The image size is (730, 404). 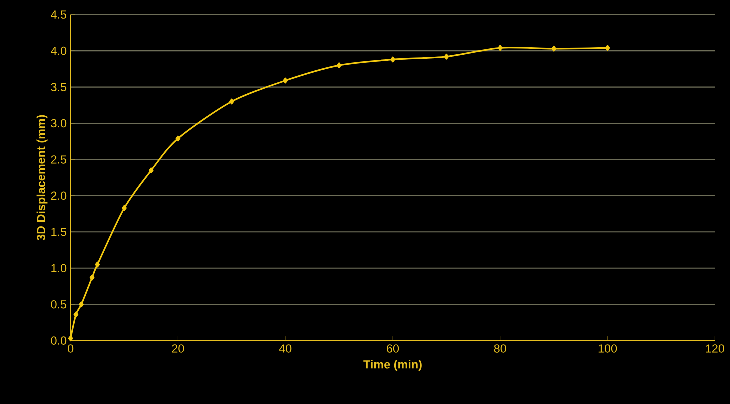 I want to click on x-tick-label: 80, so click(x=500, y=348).